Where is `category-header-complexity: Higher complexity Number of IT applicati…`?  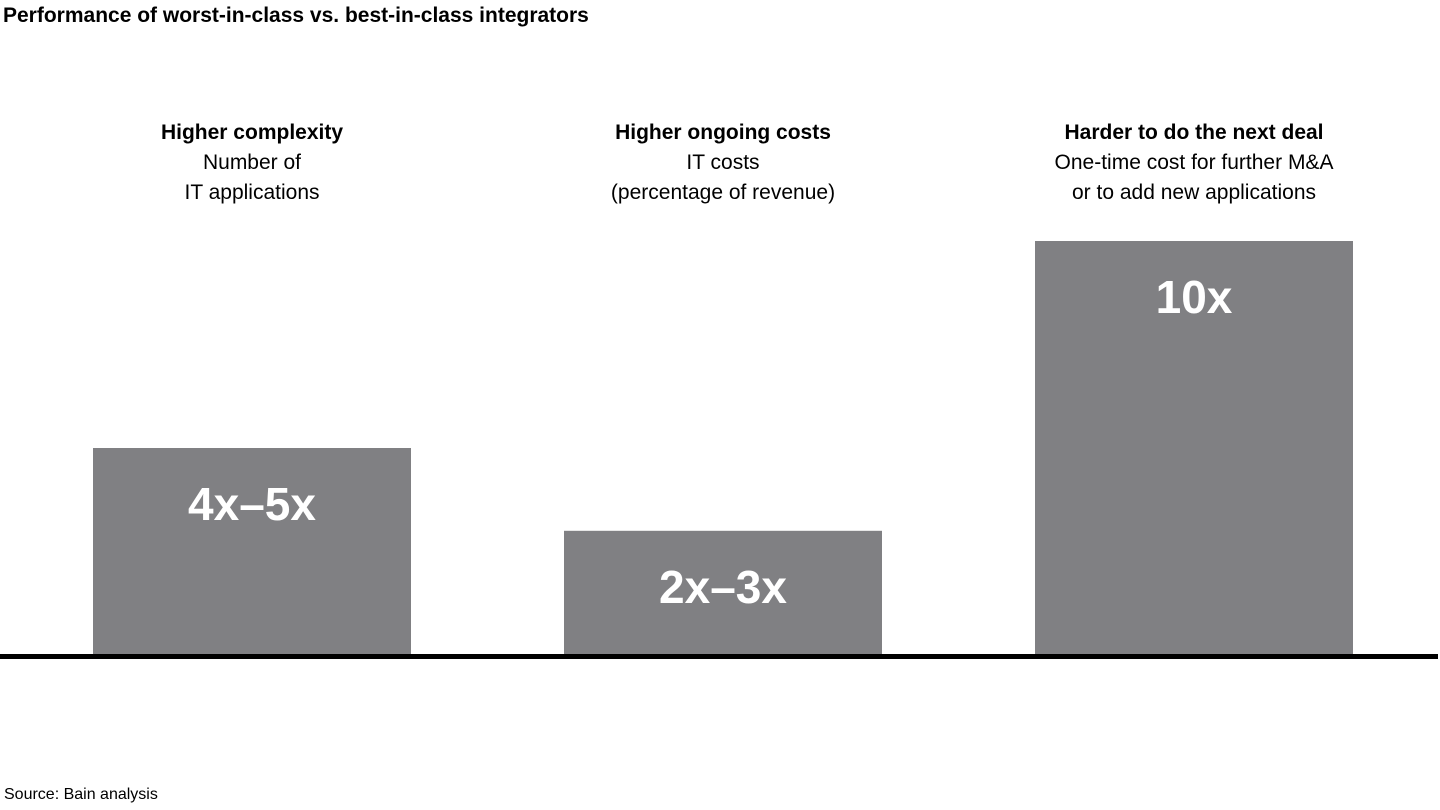 category-header-complexity: Higher complexity Number of IT applicati… is located at coordinates (252, 163).